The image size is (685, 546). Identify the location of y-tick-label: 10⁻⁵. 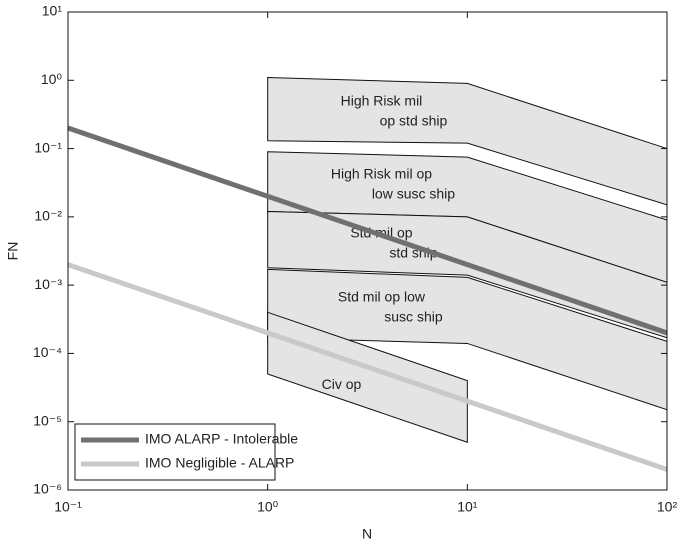
(47, 420).